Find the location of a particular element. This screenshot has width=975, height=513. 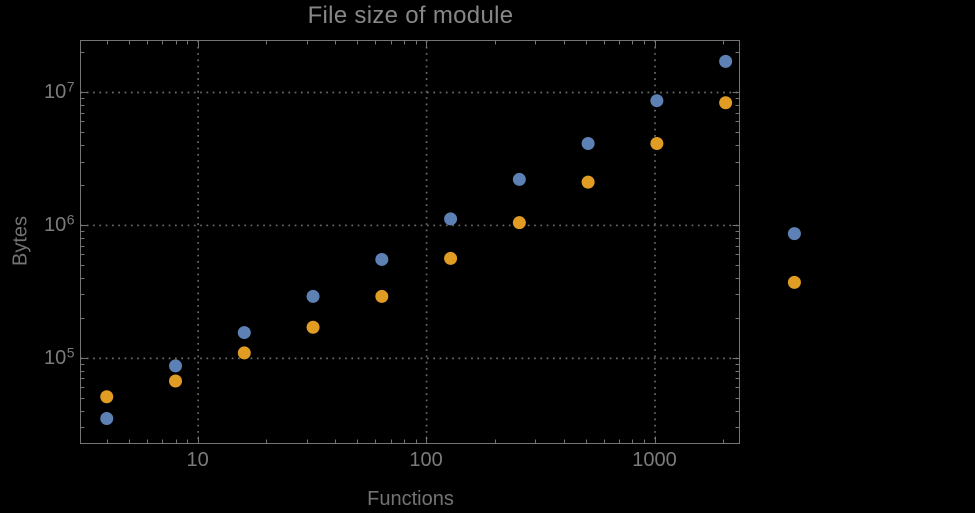

plot-title: File size of module is located at coordinates (410, 15).